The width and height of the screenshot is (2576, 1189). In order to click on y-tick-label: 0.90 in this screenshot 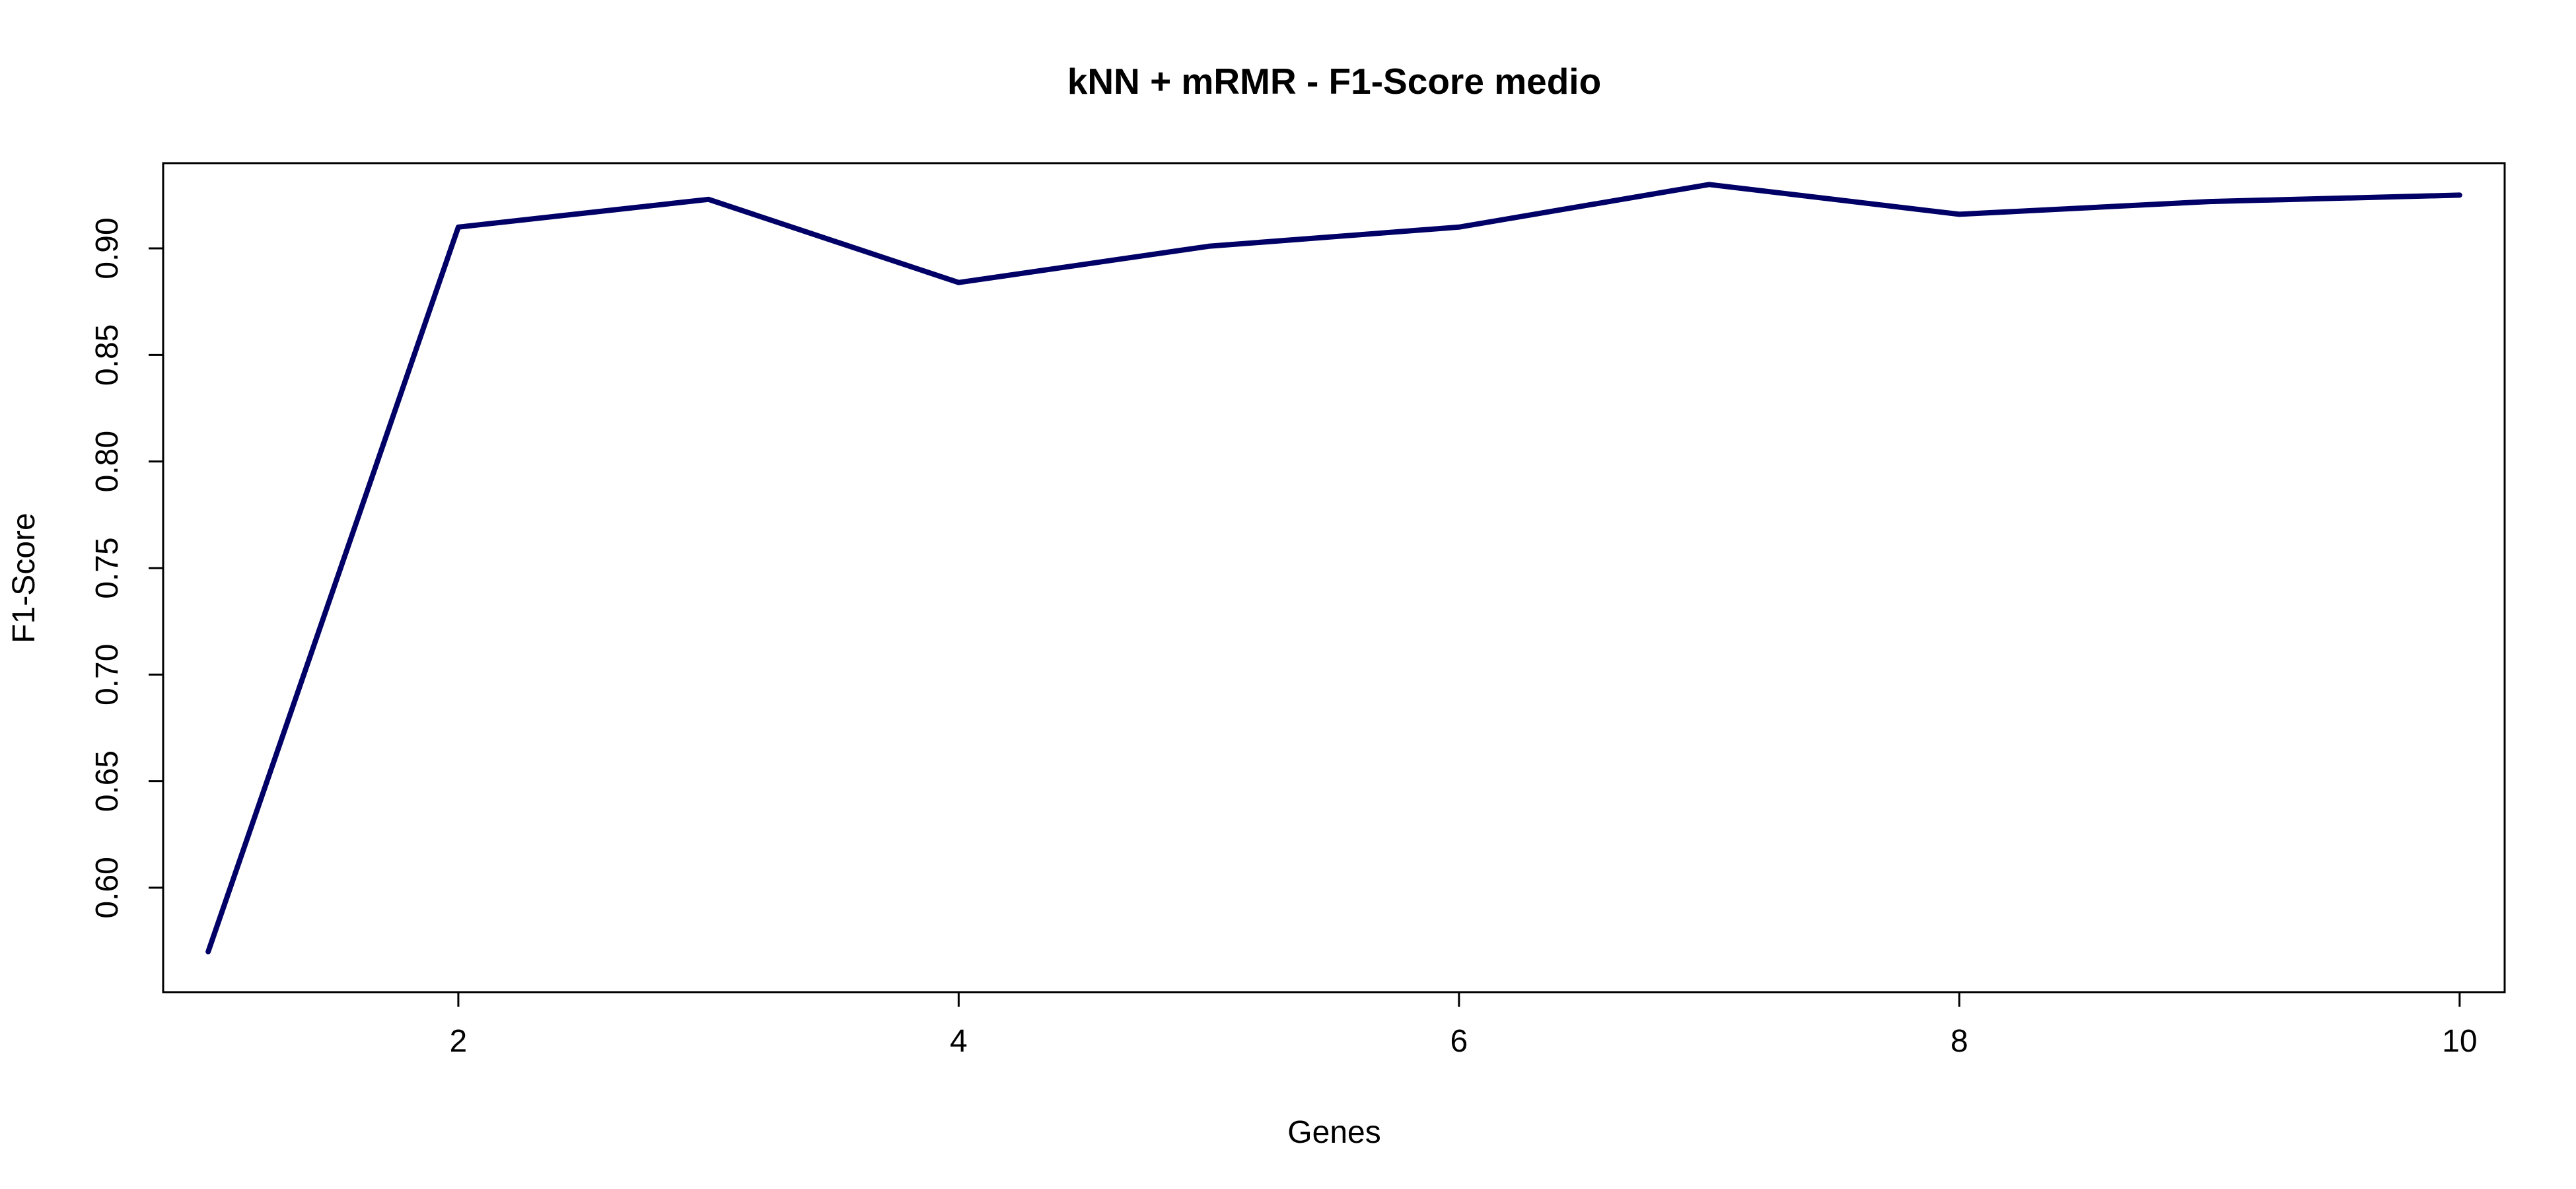, I will do `click(108, 248)`.